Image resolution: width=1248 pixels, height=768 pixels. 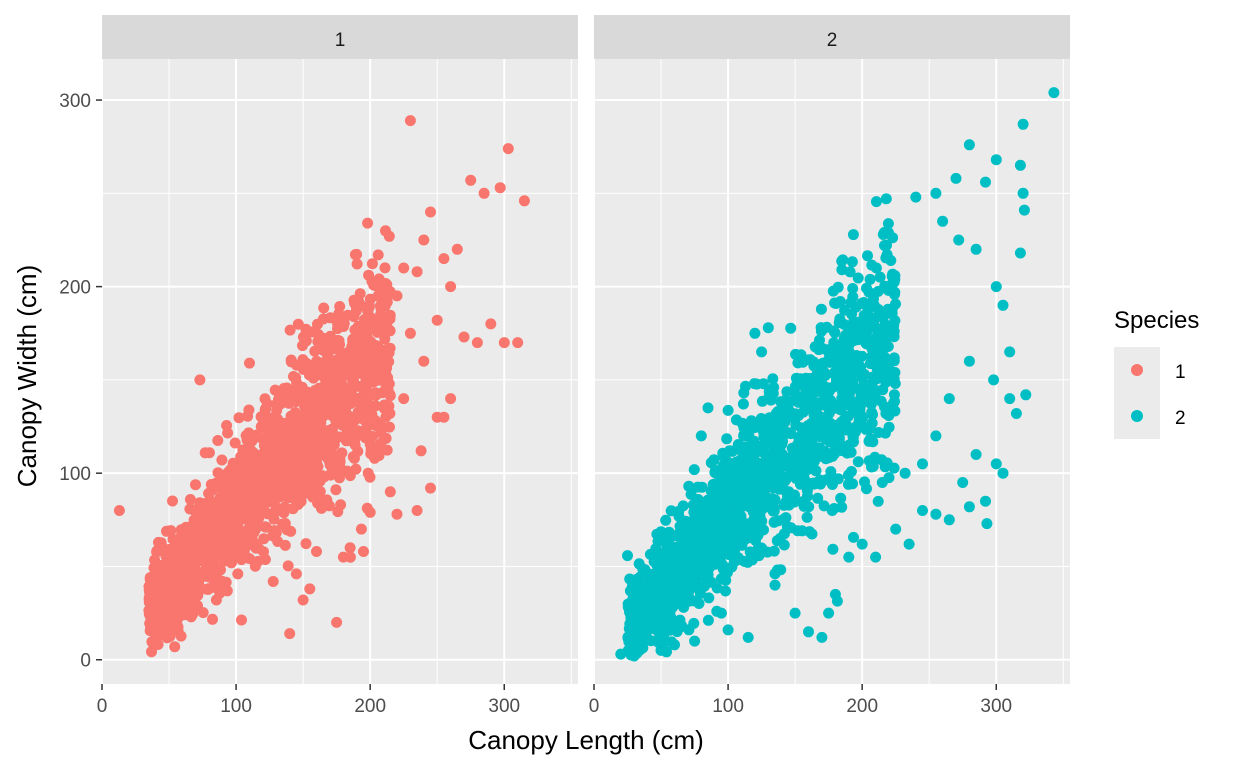 What do you see at coordinates (27, 376) in the screenshot?
I see `y-axis-title: Canopy Width (cm)` at bounding box center [27, 376].